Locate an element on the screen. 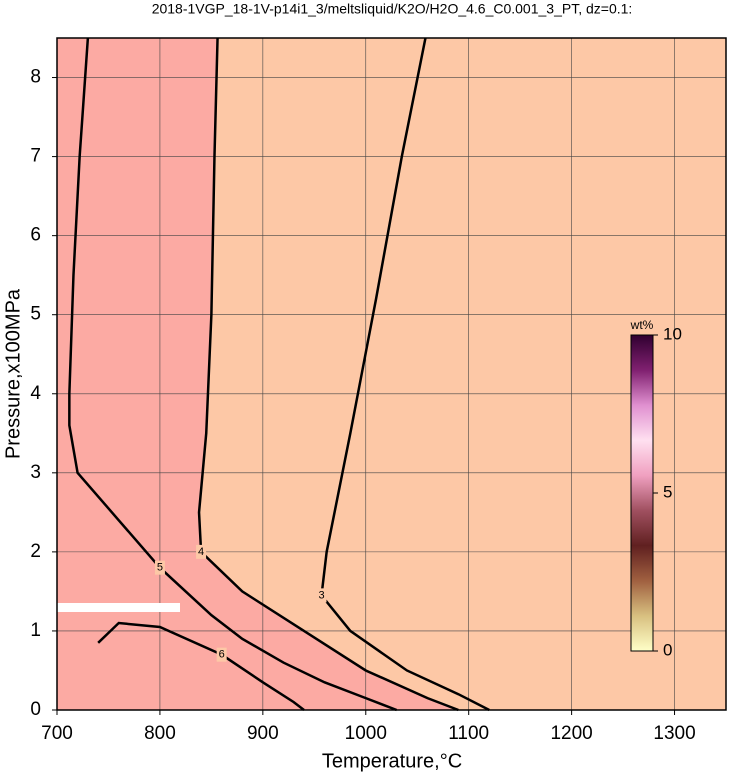 The width and height of the screenshot is (734, 781). colorbar-tick-label: 5 is located at coordinates (667, 491).